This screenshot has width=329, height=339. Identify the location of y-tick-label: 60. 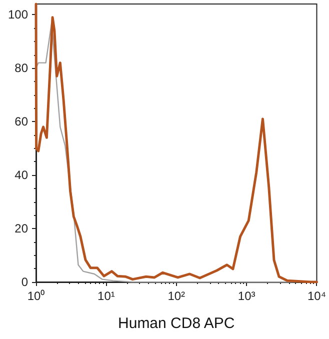
(21, 121).